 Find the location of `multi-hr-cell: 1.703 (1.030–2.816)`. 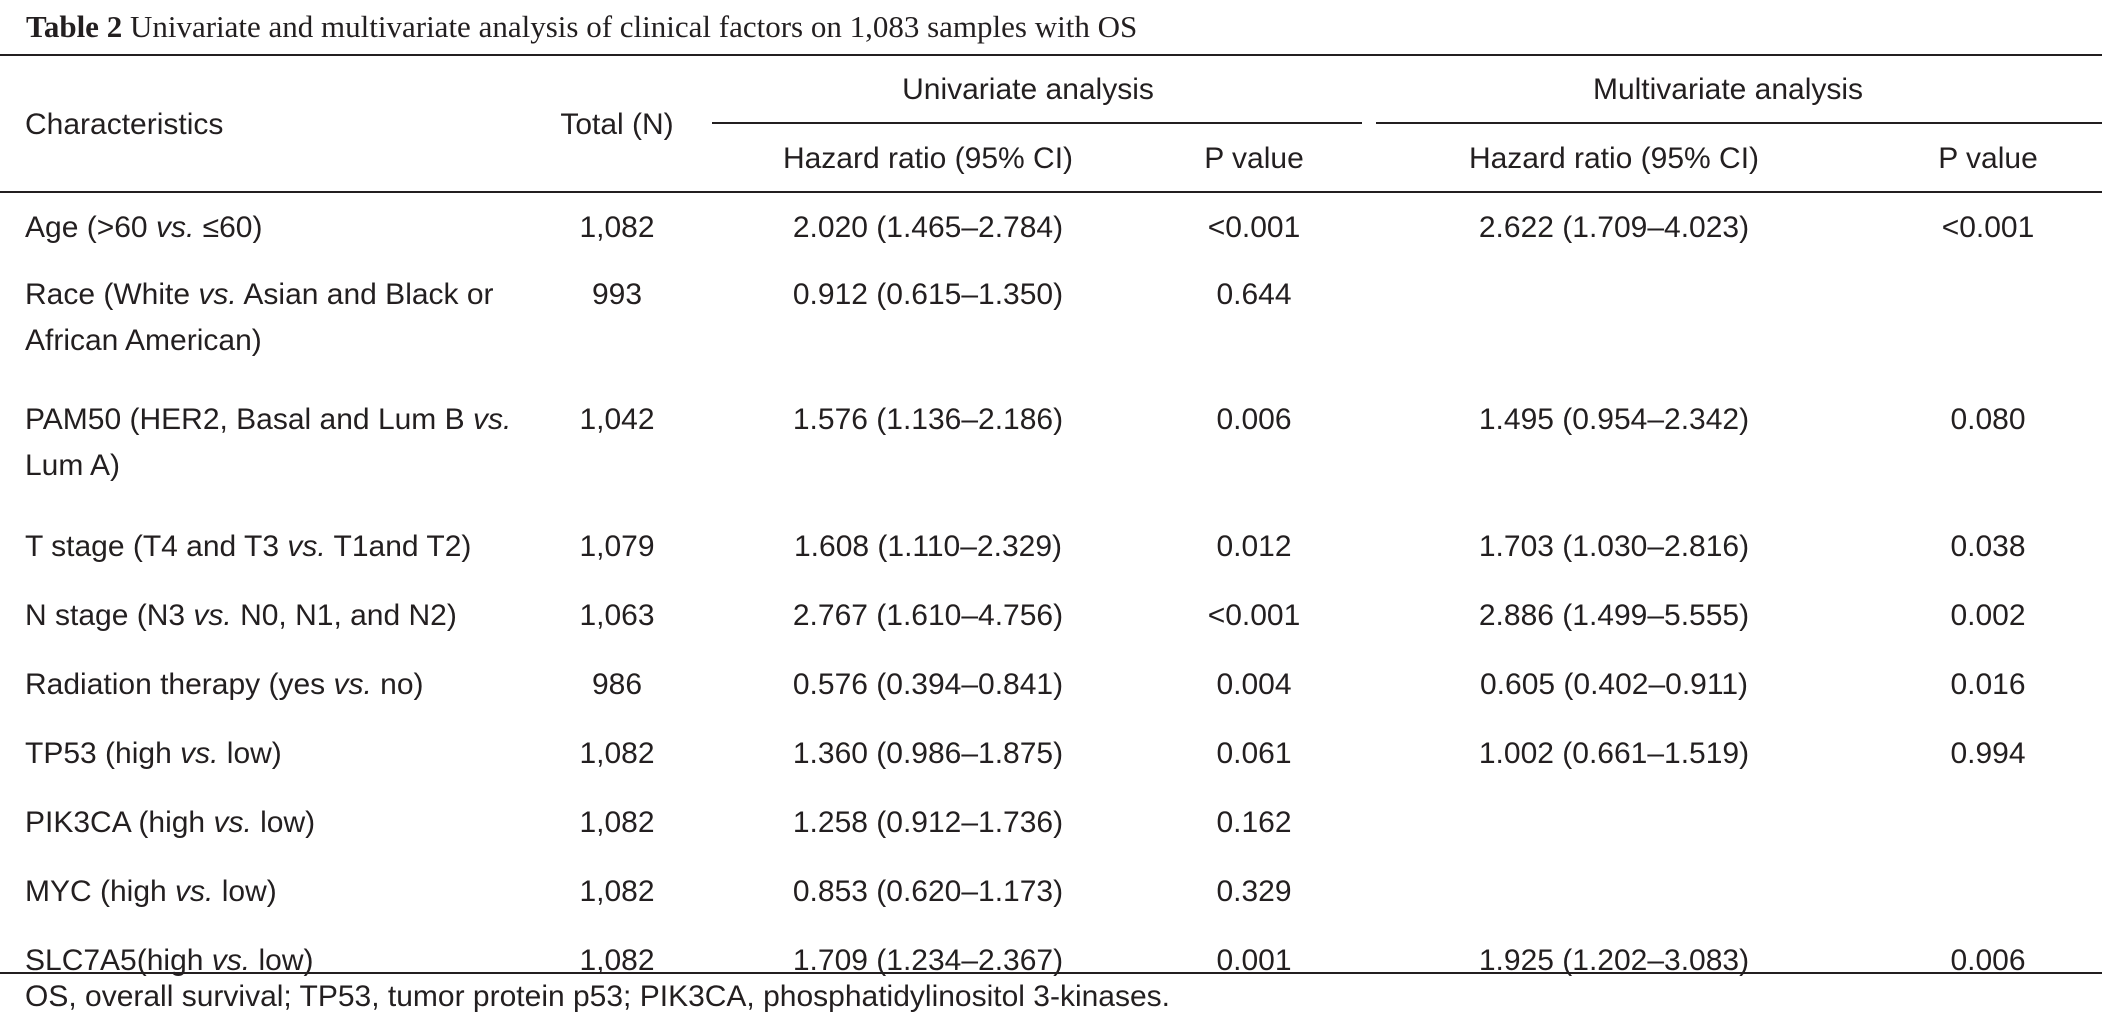

multi-hr-cell: 1.703 (1.030–2.816) is located at coordinates (1614, 546).